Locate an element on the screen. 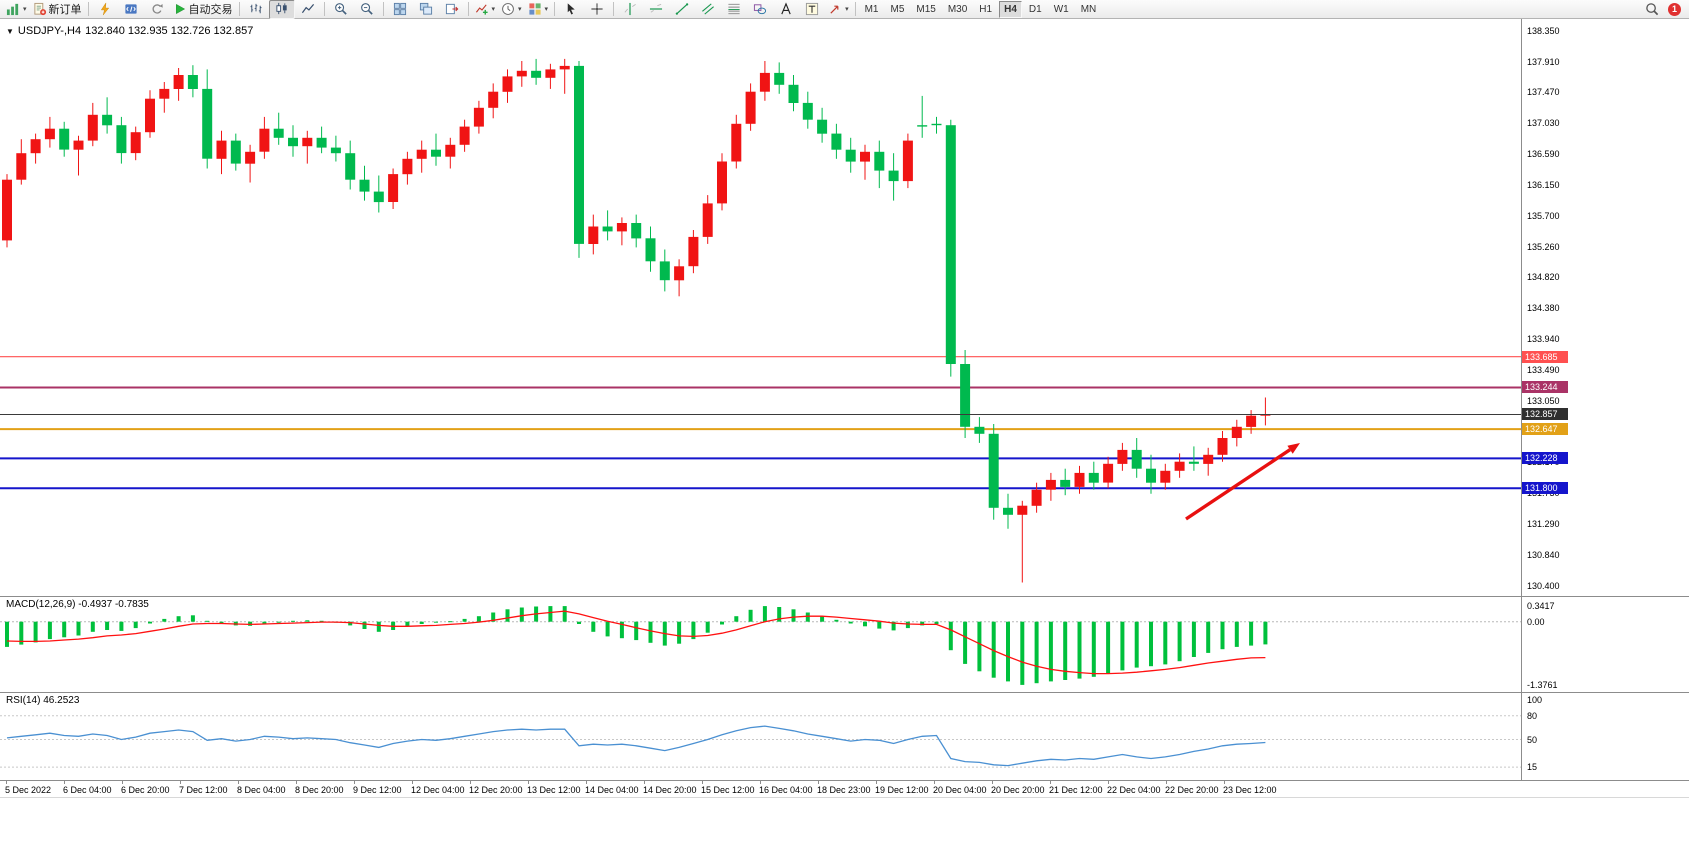 The width and height of the screenshot is (1689, 858). cascade-icon is located at coordinates (426, 9).